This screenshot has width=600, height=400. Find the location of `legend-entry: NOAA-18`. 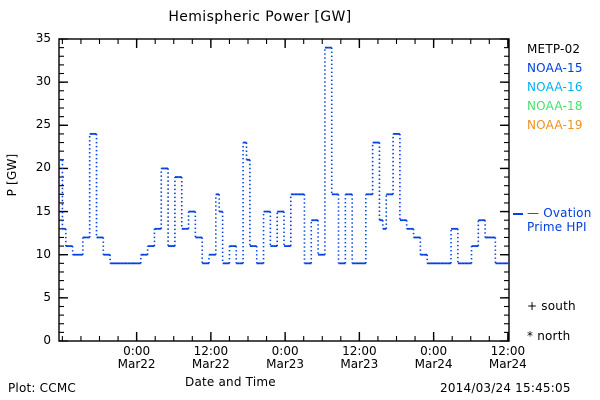

legend-entry: NOAA-18 is located at coordinates (555, 106).